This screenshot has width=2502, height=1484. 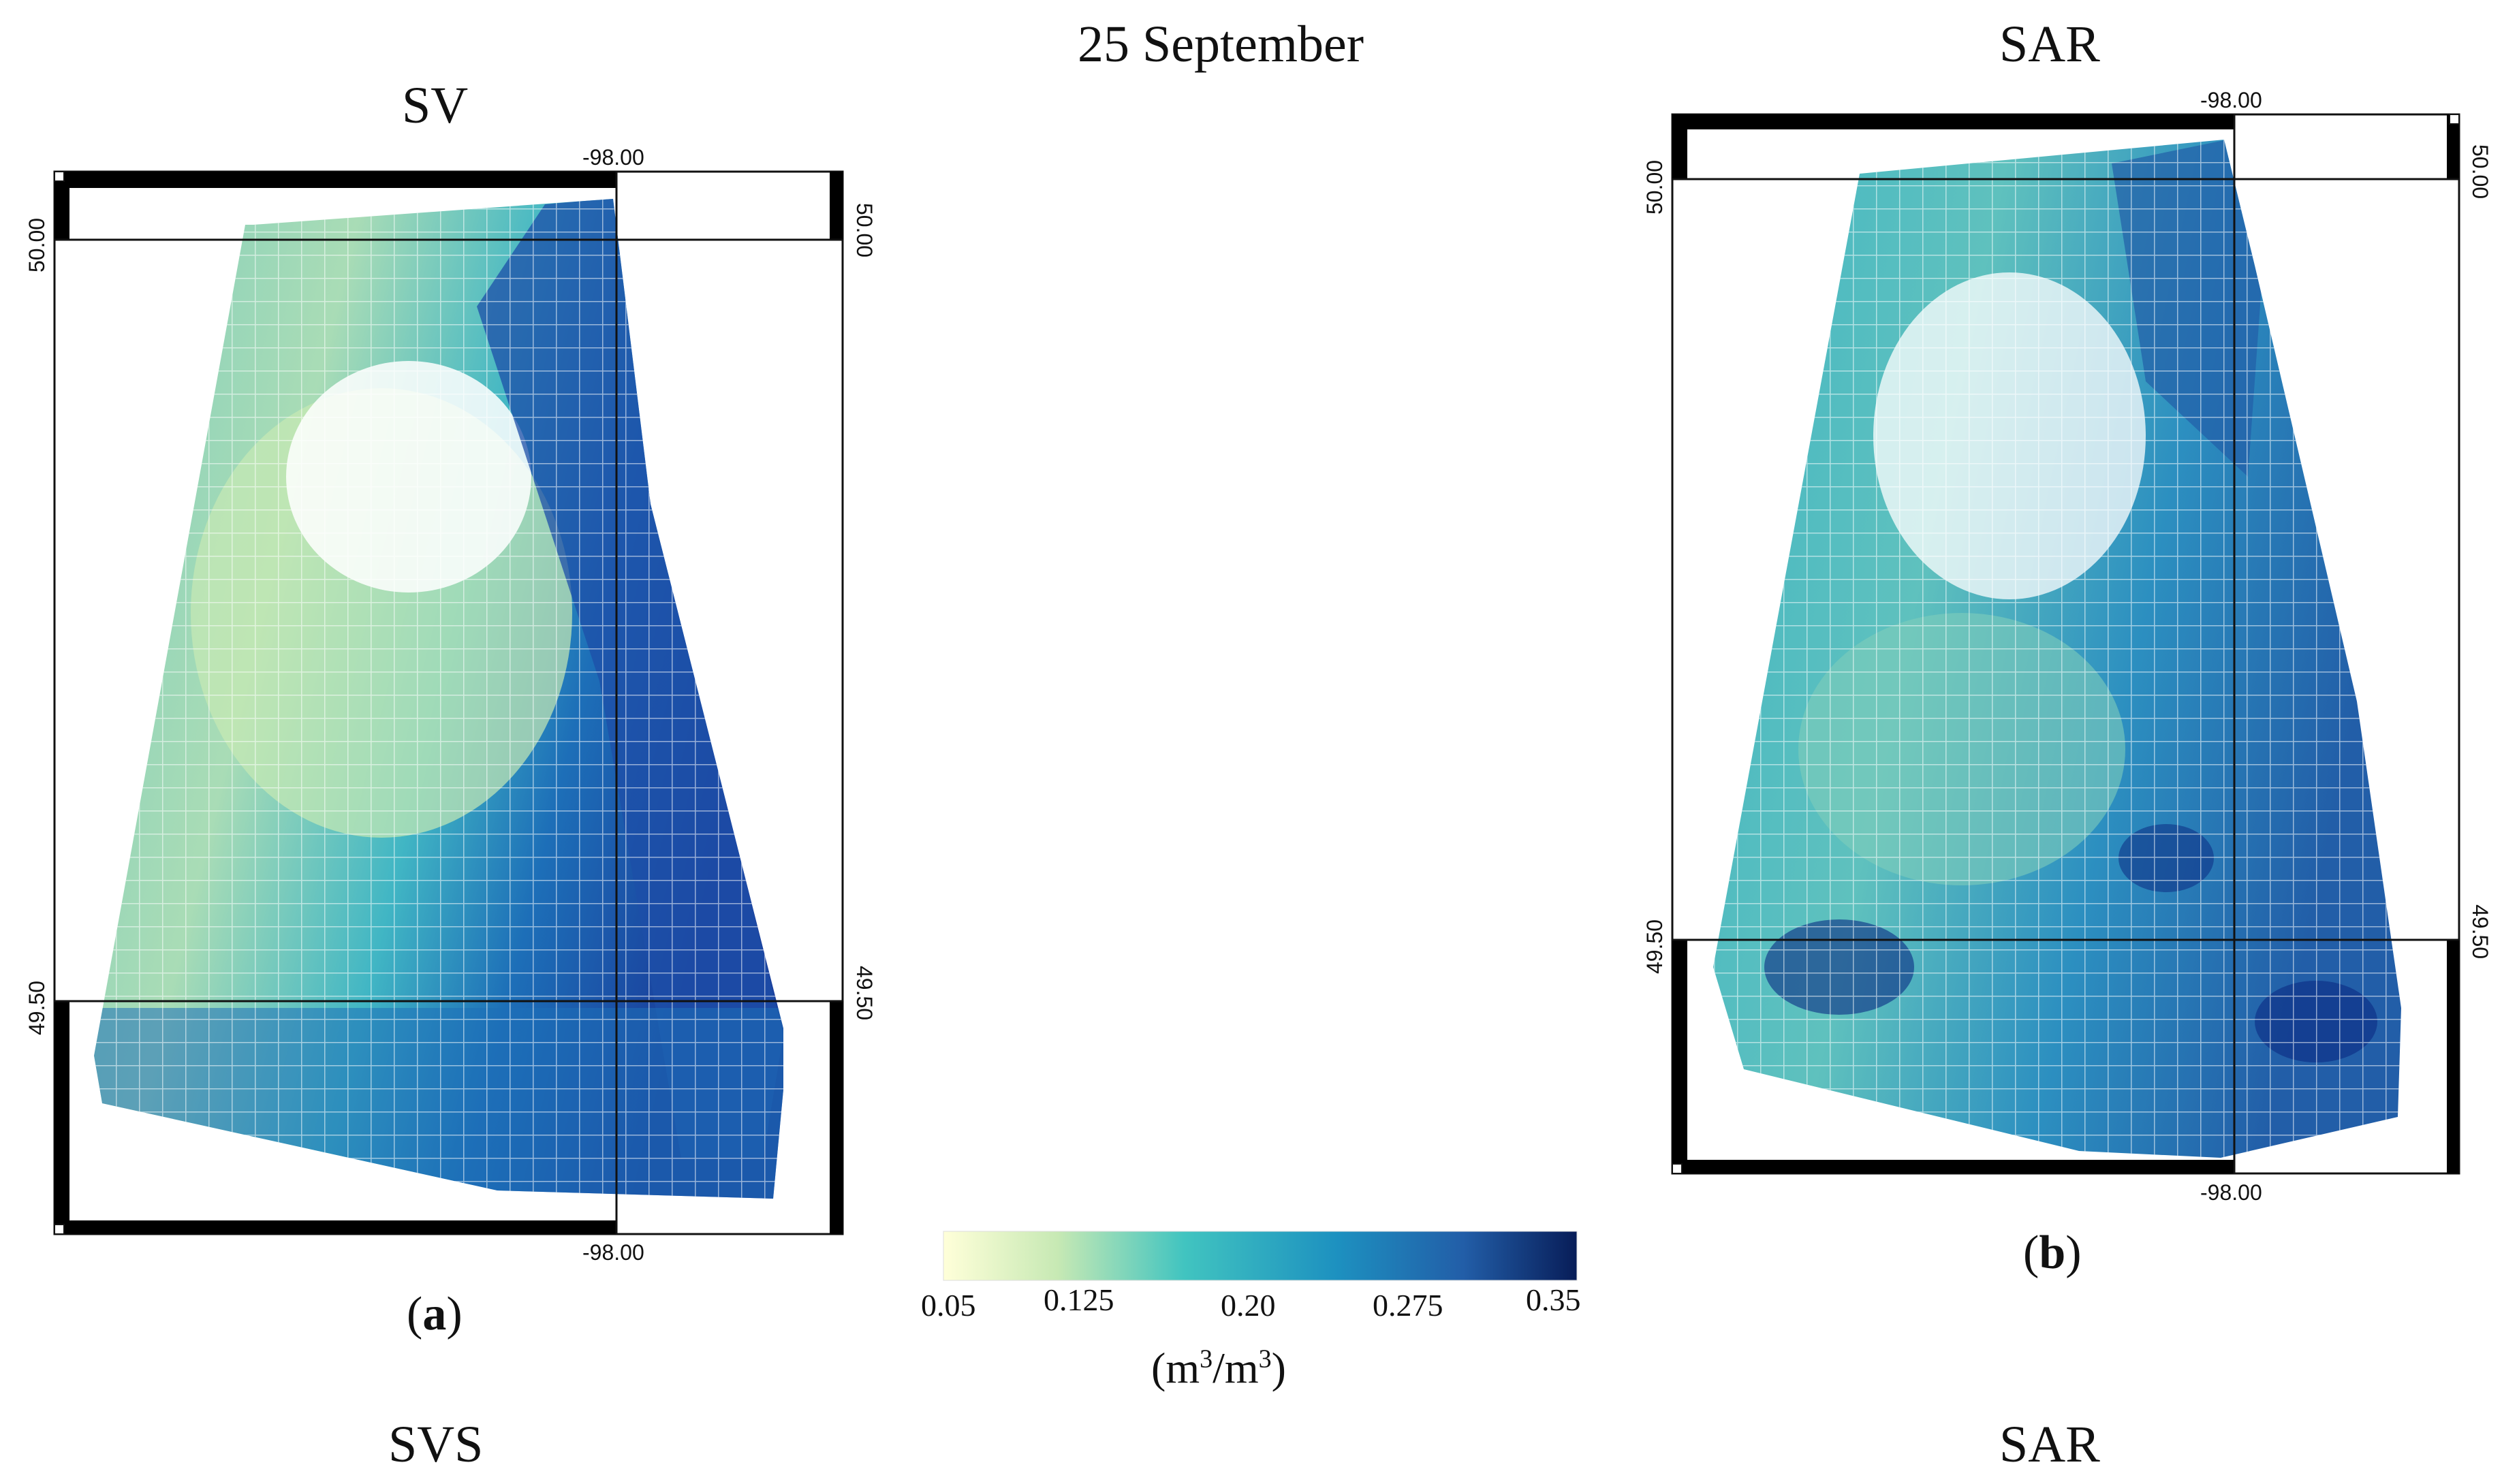 I want to click on panel-b-lon-top-label: -98.00, so click(x=2231, y=100).